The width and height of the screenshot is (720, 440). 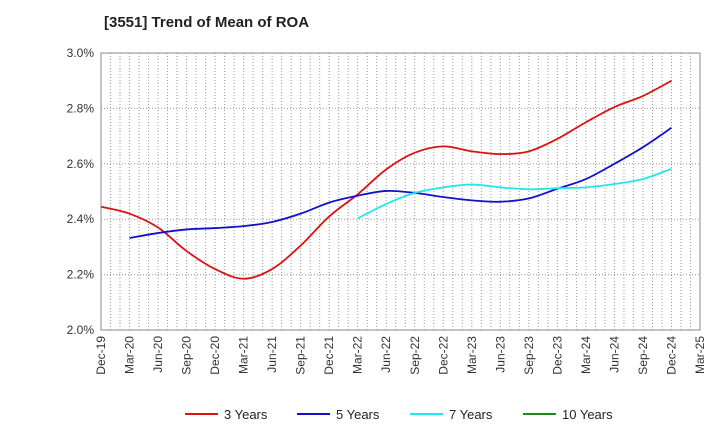 I want to click on x-tick-label: Mar-23, so click(x=472, y=355).